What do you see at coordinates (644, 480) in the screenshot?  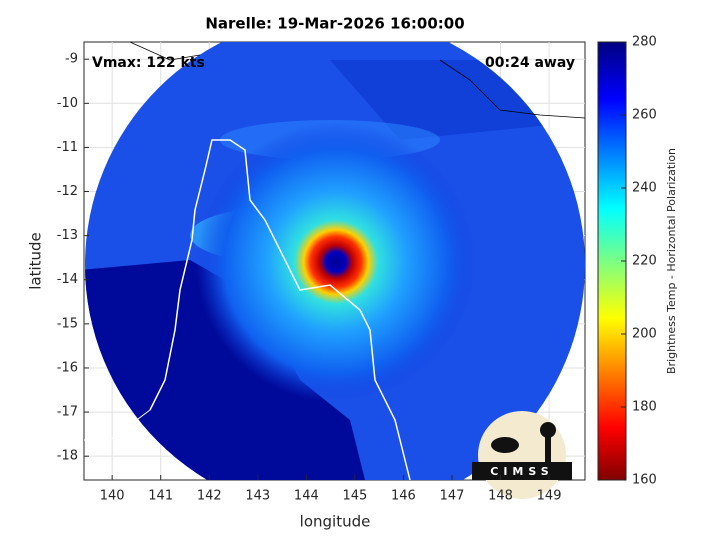 I see `colorbar-tick-label: 160` at bounding box center [644, 480].